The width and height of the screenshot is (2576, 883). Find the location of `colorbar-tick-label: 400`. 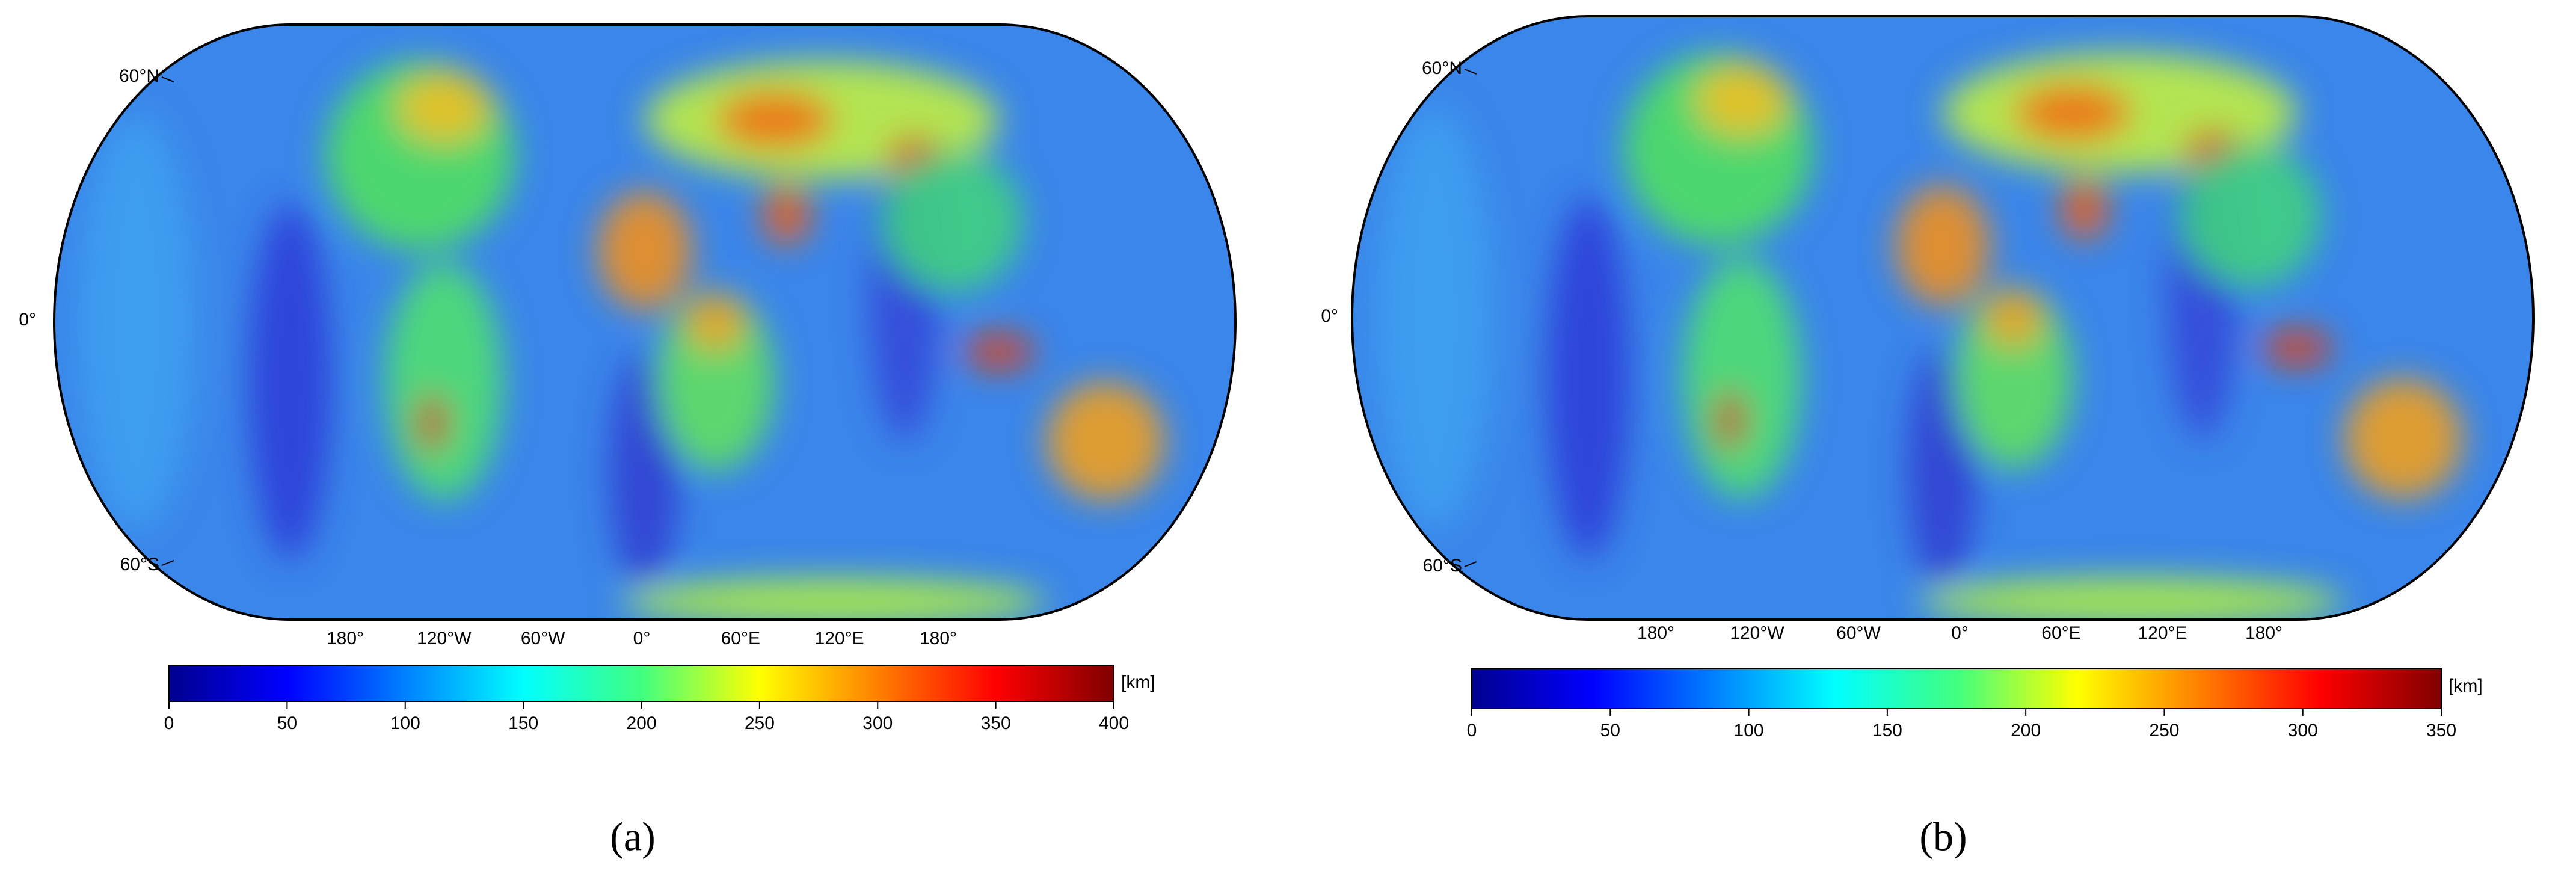

colorbar-tick-label: 400 is located at coordinates (1114, 723).